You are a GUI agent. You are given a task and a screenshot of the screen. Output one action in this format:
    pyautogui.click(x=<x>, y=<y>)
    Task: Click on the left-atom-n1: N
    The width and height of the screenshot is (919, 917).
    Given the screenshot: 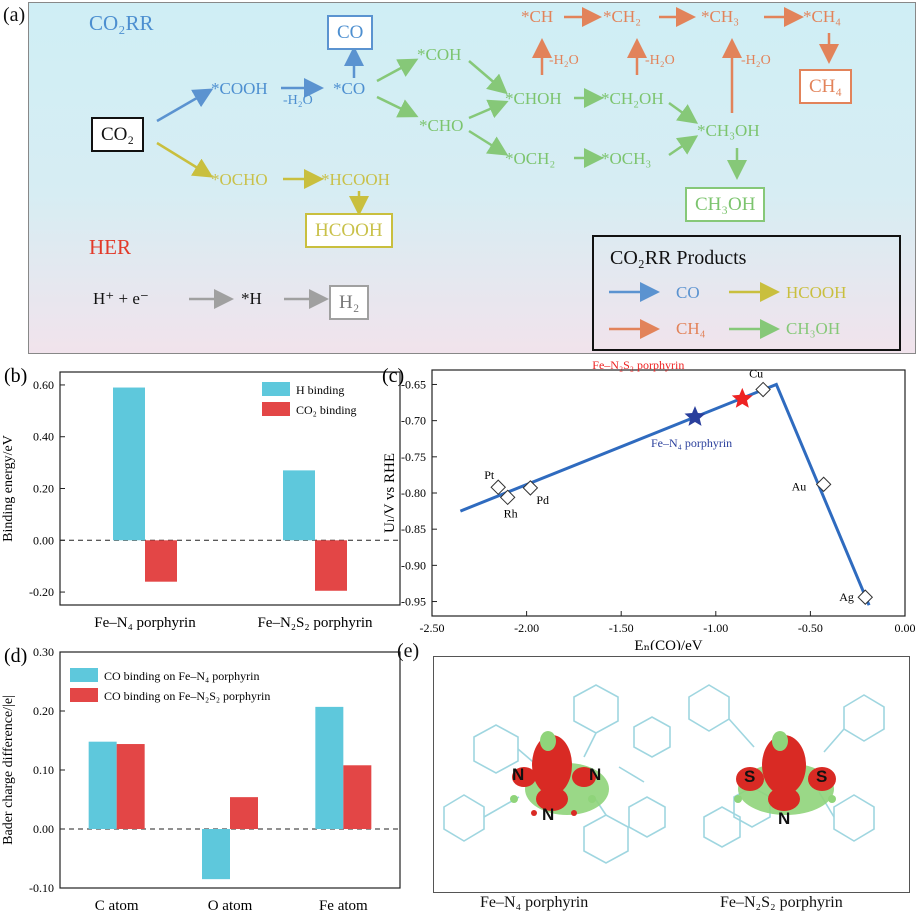 What is the action you would take?
    pyautogui.click(x=518, y=774)
    